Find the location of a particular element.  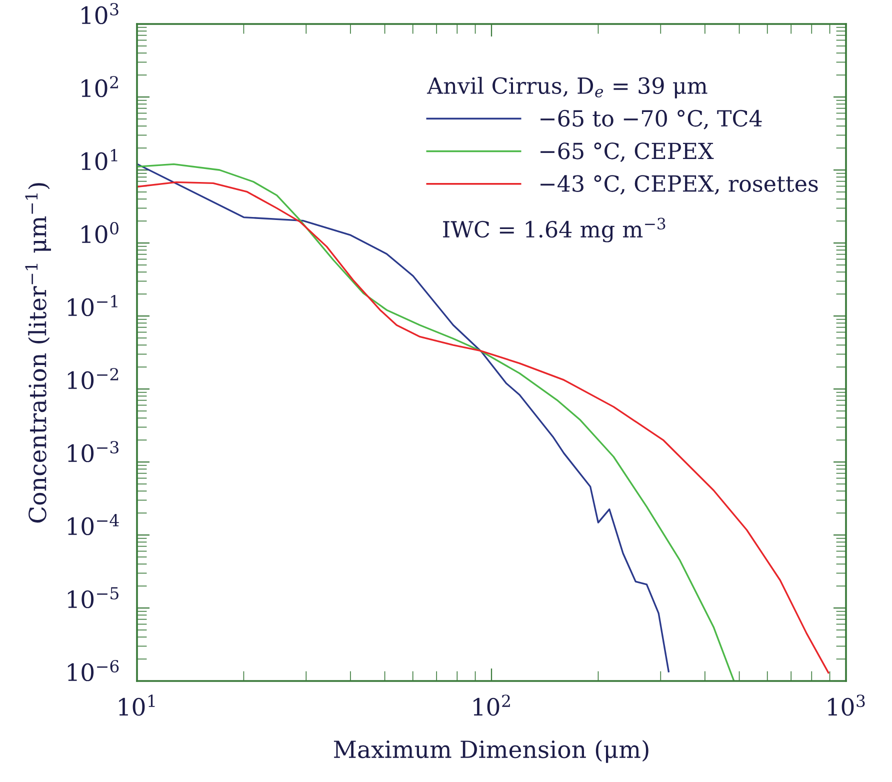

y-tick-label: 10$^{−4}$ is located at coordinates (93, 525).